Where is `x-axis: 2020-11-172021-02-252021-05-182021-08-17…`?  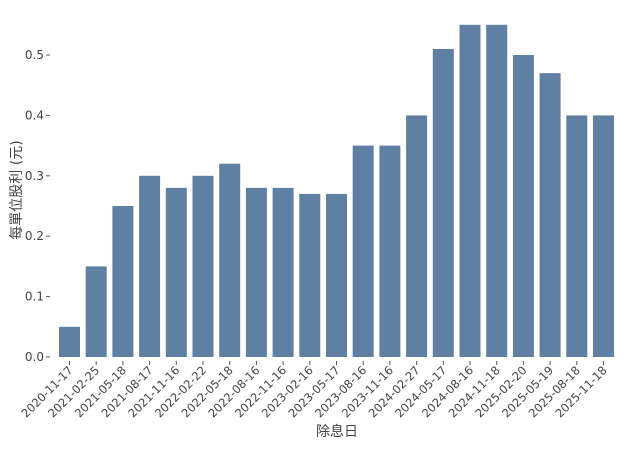 x-axis: 2020-11-172021-02-252021-05-182021-08-17… is located at coordinates (314, 390).